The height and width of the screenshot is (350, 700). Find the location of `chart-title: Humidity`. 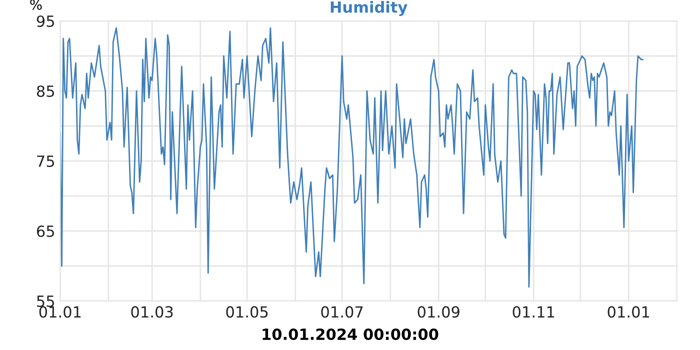

chart-title: Humidity is located at coordinates (369, 8).